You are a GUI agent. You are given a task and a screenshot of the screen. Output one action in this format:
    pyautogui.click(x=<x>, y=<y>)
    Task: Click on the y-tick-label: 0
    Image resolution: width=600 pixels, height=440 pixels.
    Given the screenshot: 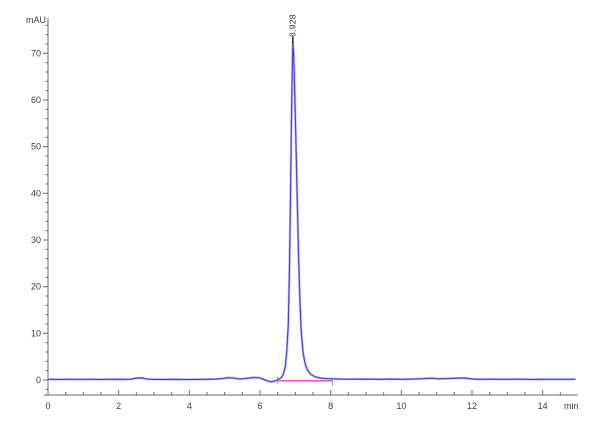 What is the action you would take?
    pyautogui.click(x=38, y=380)
    